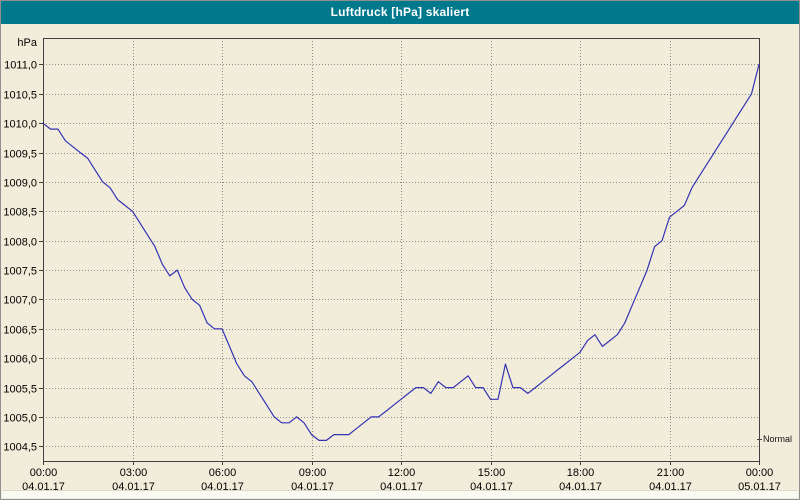  What do you see at coordinates (20, 390) in the screenshot?
I see `y-tick-label: 1005,5` at bounding box center [20, 390].